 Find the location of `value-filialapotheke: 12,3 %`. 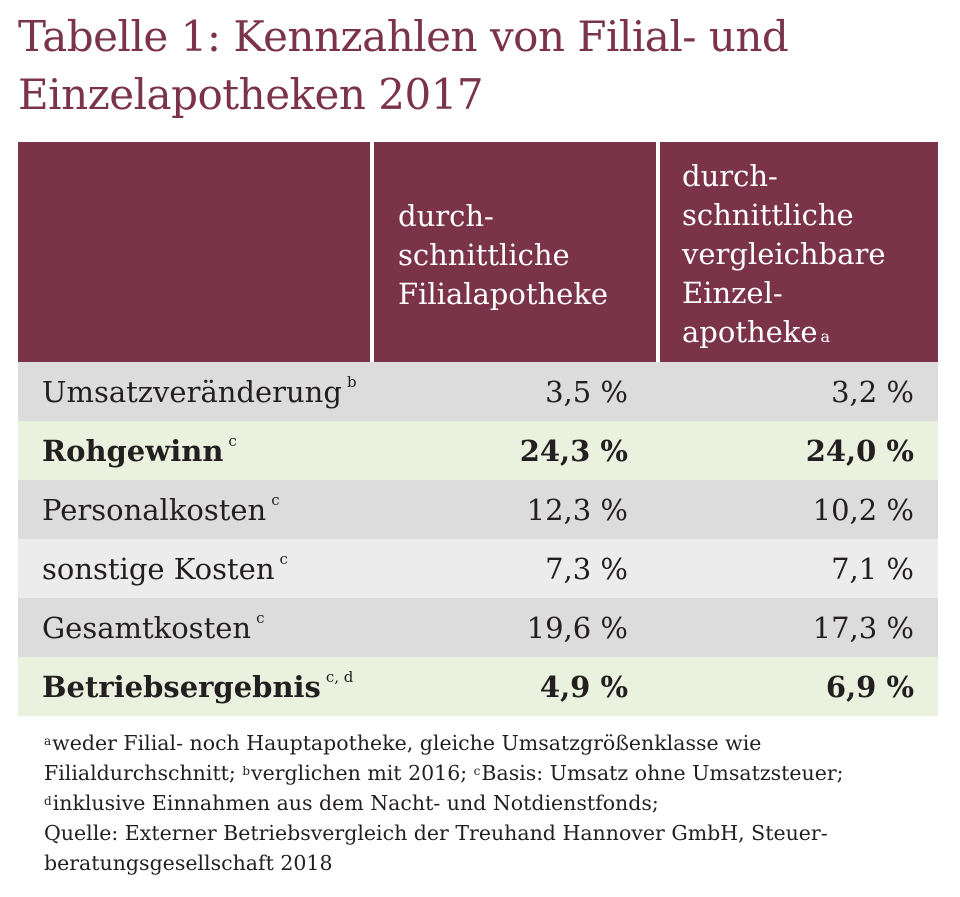

value-filialapotheke: 12,3 % is located at coordinates (577, 509).